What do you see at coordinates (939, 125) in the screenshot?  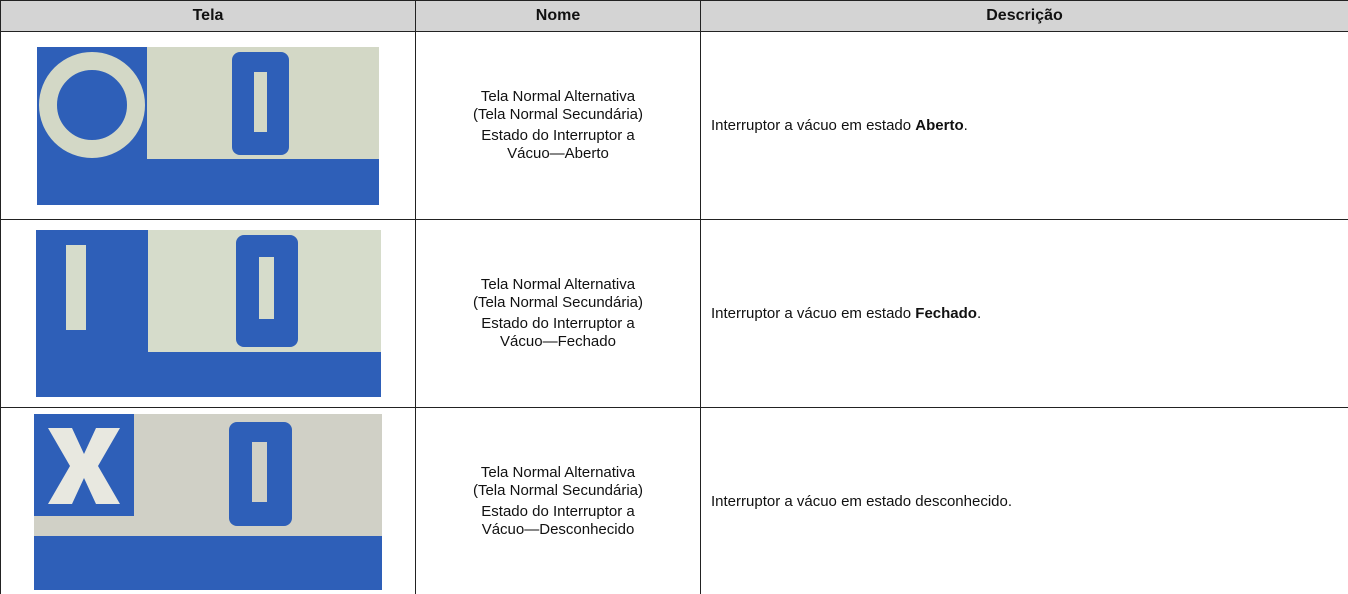 I see `description-state: Aberto` at bounding box center [939, 125].